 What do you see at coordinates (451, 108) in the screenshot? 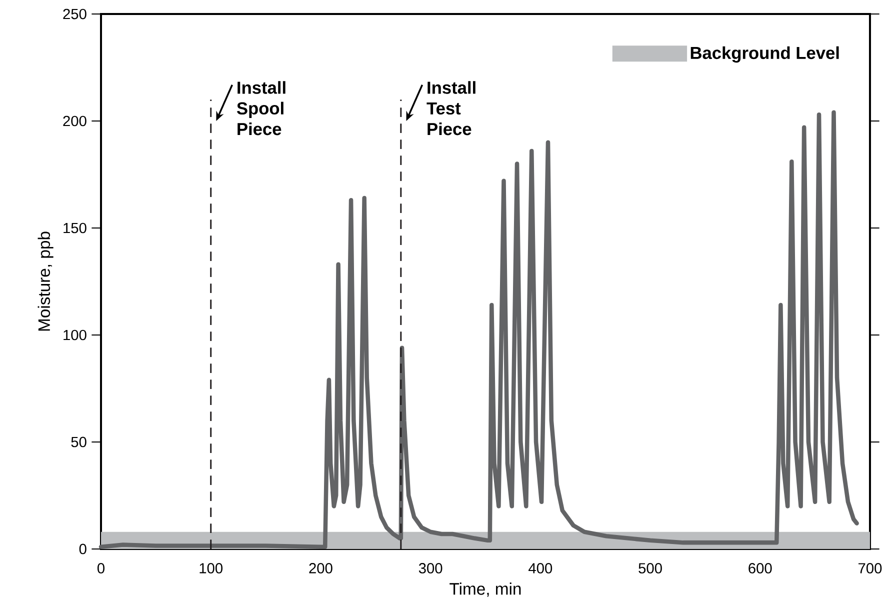
I see `ref-line-label: Install Test Piece` at bounding box center [451, 108].